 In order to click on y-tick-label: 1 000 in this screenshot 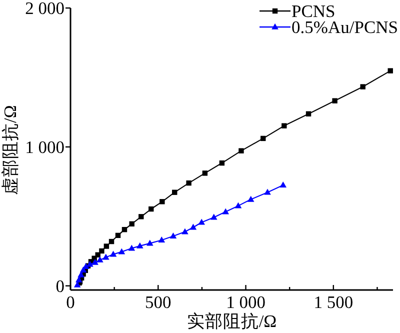, I will do `click(45, 146)`.